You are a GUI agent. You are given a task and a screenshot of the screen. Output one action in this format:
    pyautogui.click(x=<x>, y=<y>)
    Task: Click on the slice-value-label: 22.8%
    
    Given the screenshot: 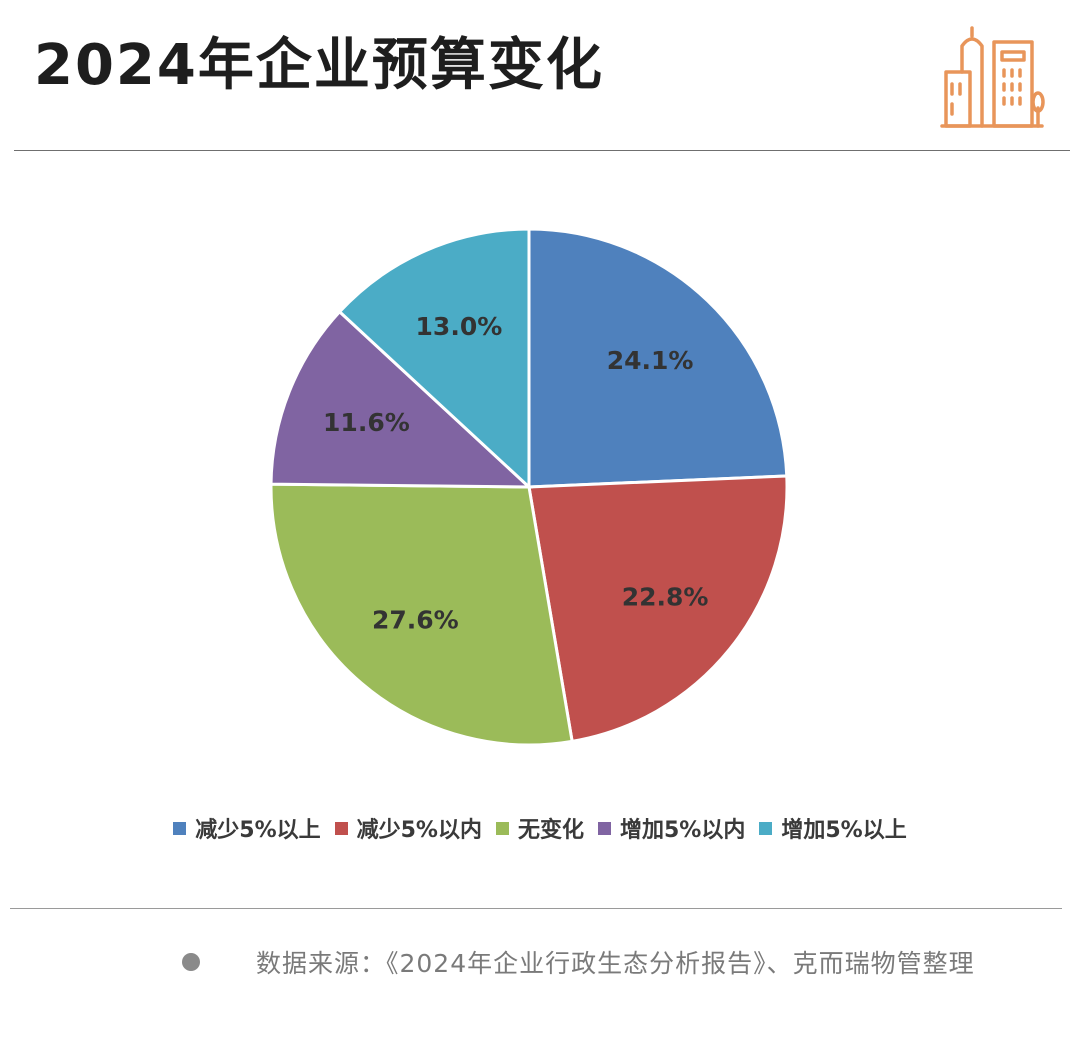 What is the action you would take?
    pyautogui.click(x=665, y=597)
    